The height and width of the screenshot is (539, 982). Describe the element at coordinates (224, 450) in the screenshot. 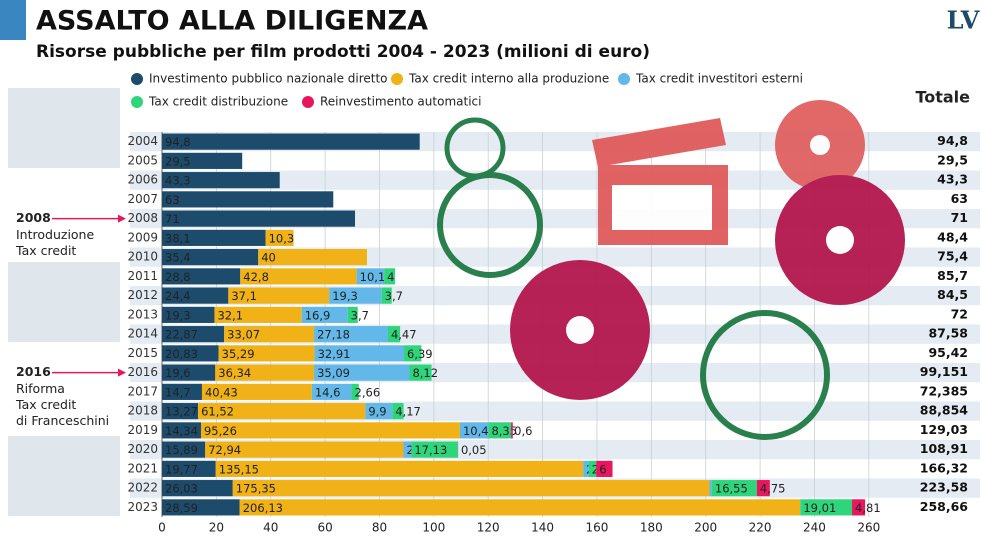

I see `value-label: 72,94` at that location.